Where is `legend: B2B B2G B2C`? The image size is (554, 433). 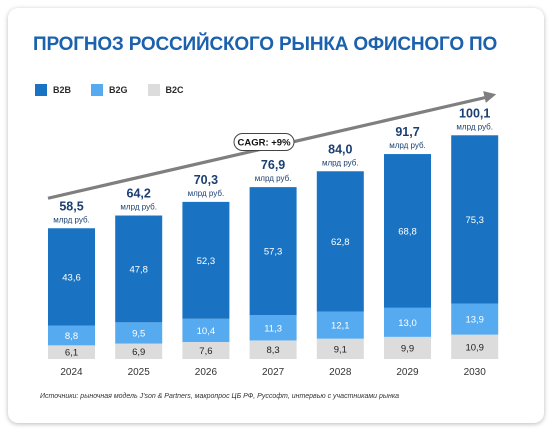 legend: B2B B2G B2C is located at coordinates (109, 90).